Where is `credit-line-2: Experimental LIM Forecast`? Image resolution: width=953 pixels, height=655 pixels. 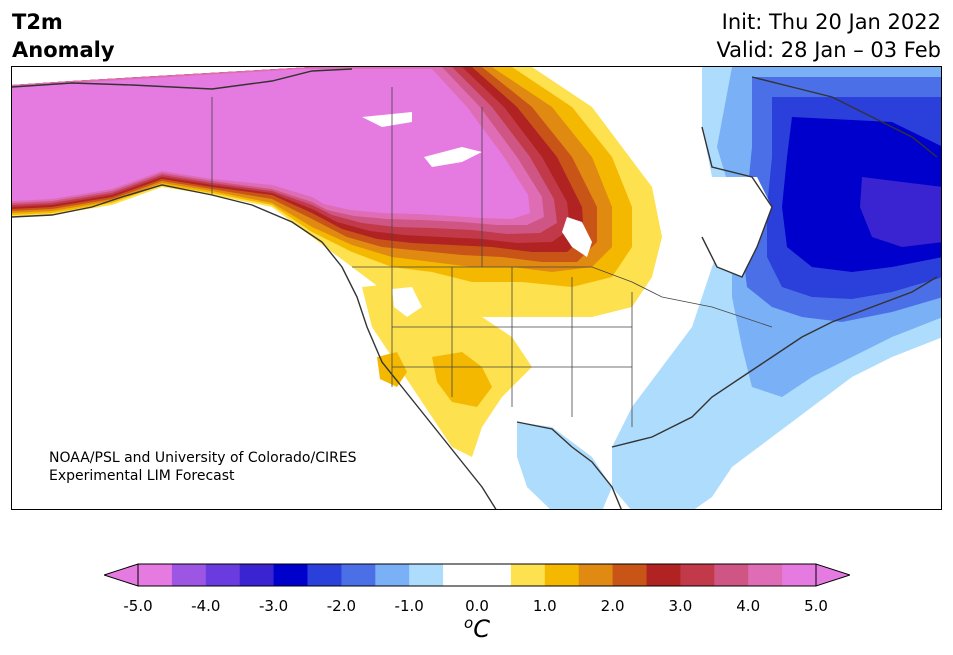
credit-line-2: Experimental LIM Forecast is located at coordinates (142, 476).